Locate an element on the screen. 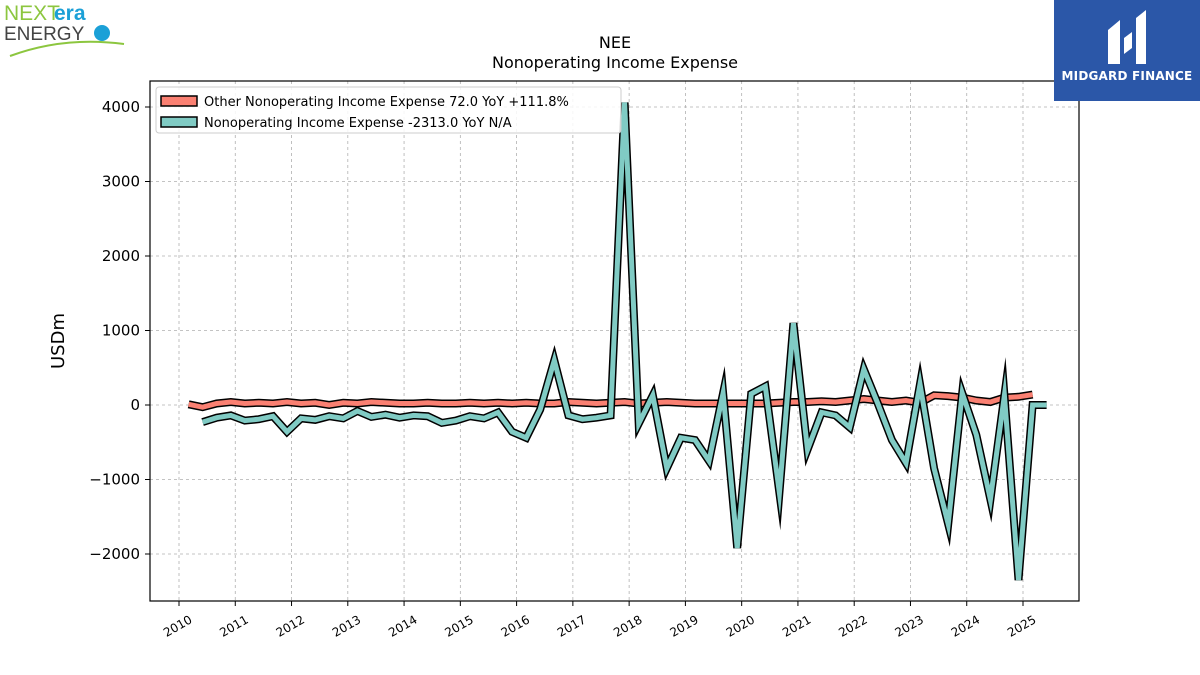  x-tick-label: 2021 is located at coordinates (796, 625).